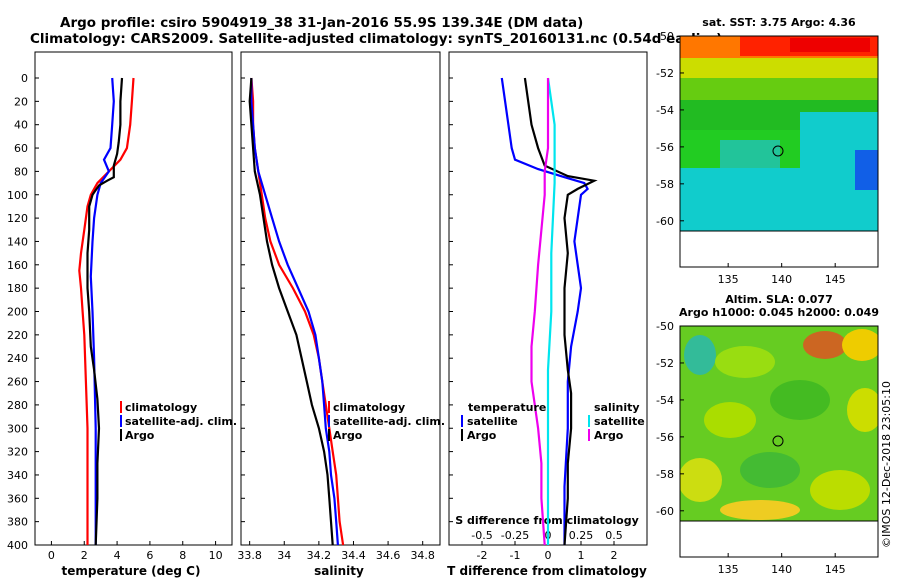  Describe the element at coordinates (609, 435) in the screenshot. I see `legend-salinity-argo: Argo` at that location.